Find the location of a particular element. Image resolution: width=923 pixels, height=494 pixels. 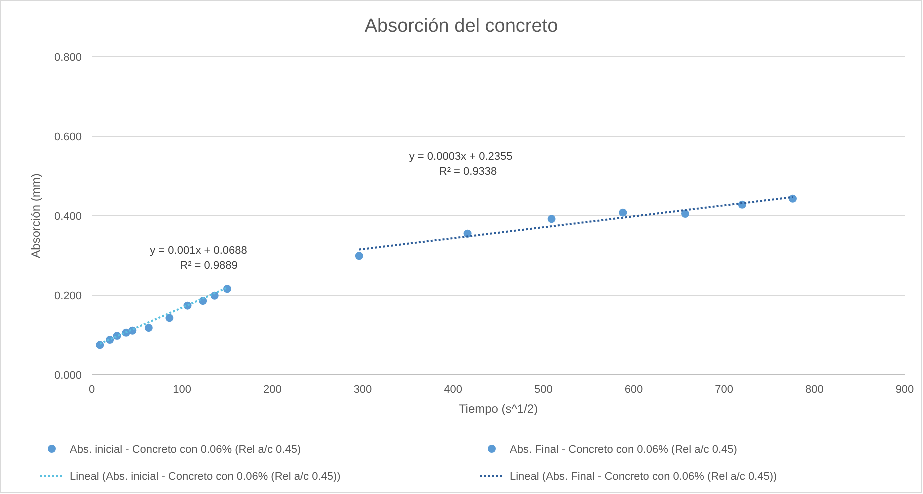

x-tick-label: 900 is located at coordinates (905, 390).